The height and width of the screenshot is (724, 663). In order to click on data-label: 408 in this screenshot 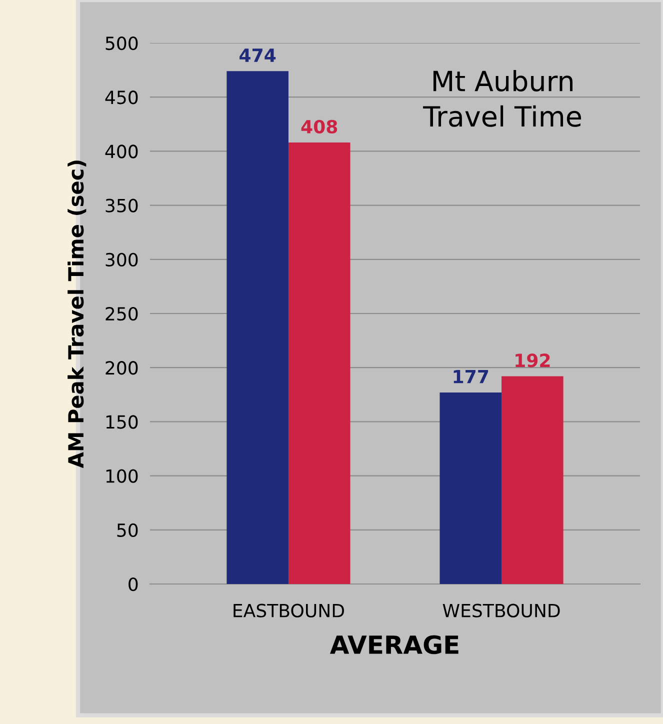, I will do `click(319, 127)`.